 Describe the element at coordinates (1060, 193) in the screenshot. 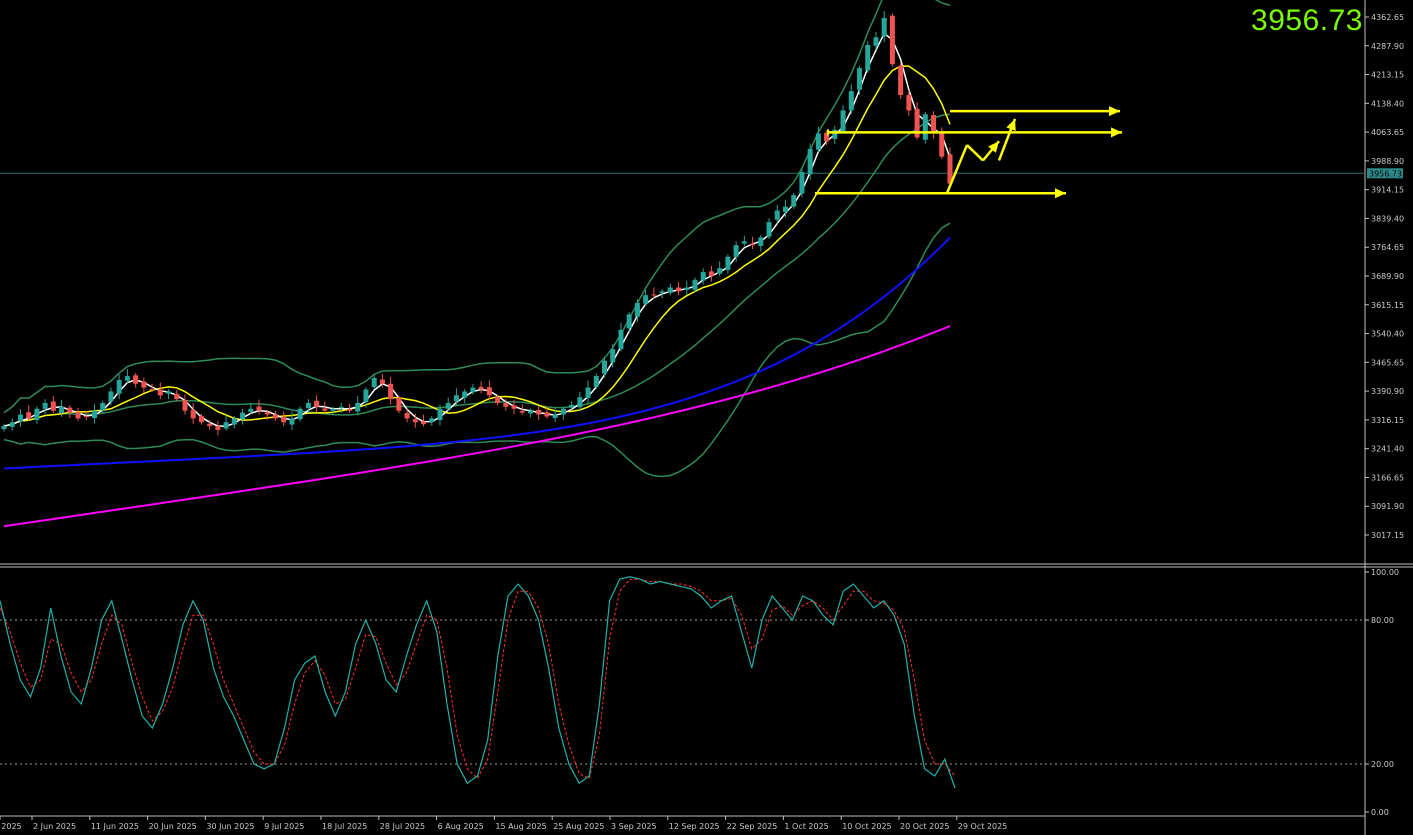

I see `level-arrow-lower-head` at that location.